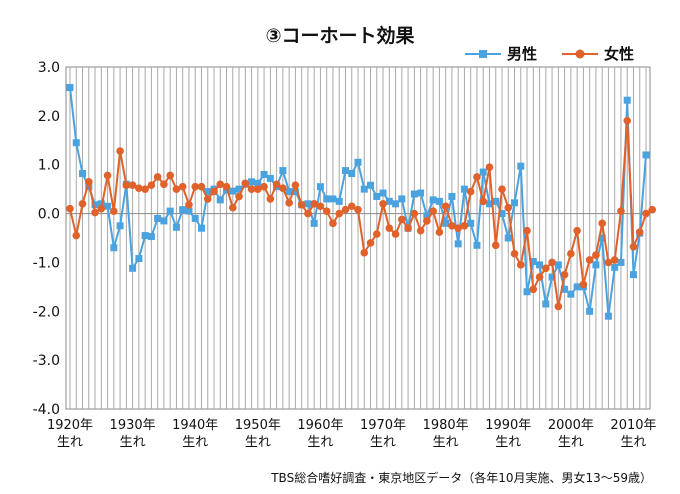 This screenshot has height=494, width=680. Describe the element at coordinates (619, 54) in the screenshot. I see `legend-female-label: 女性` at that location.